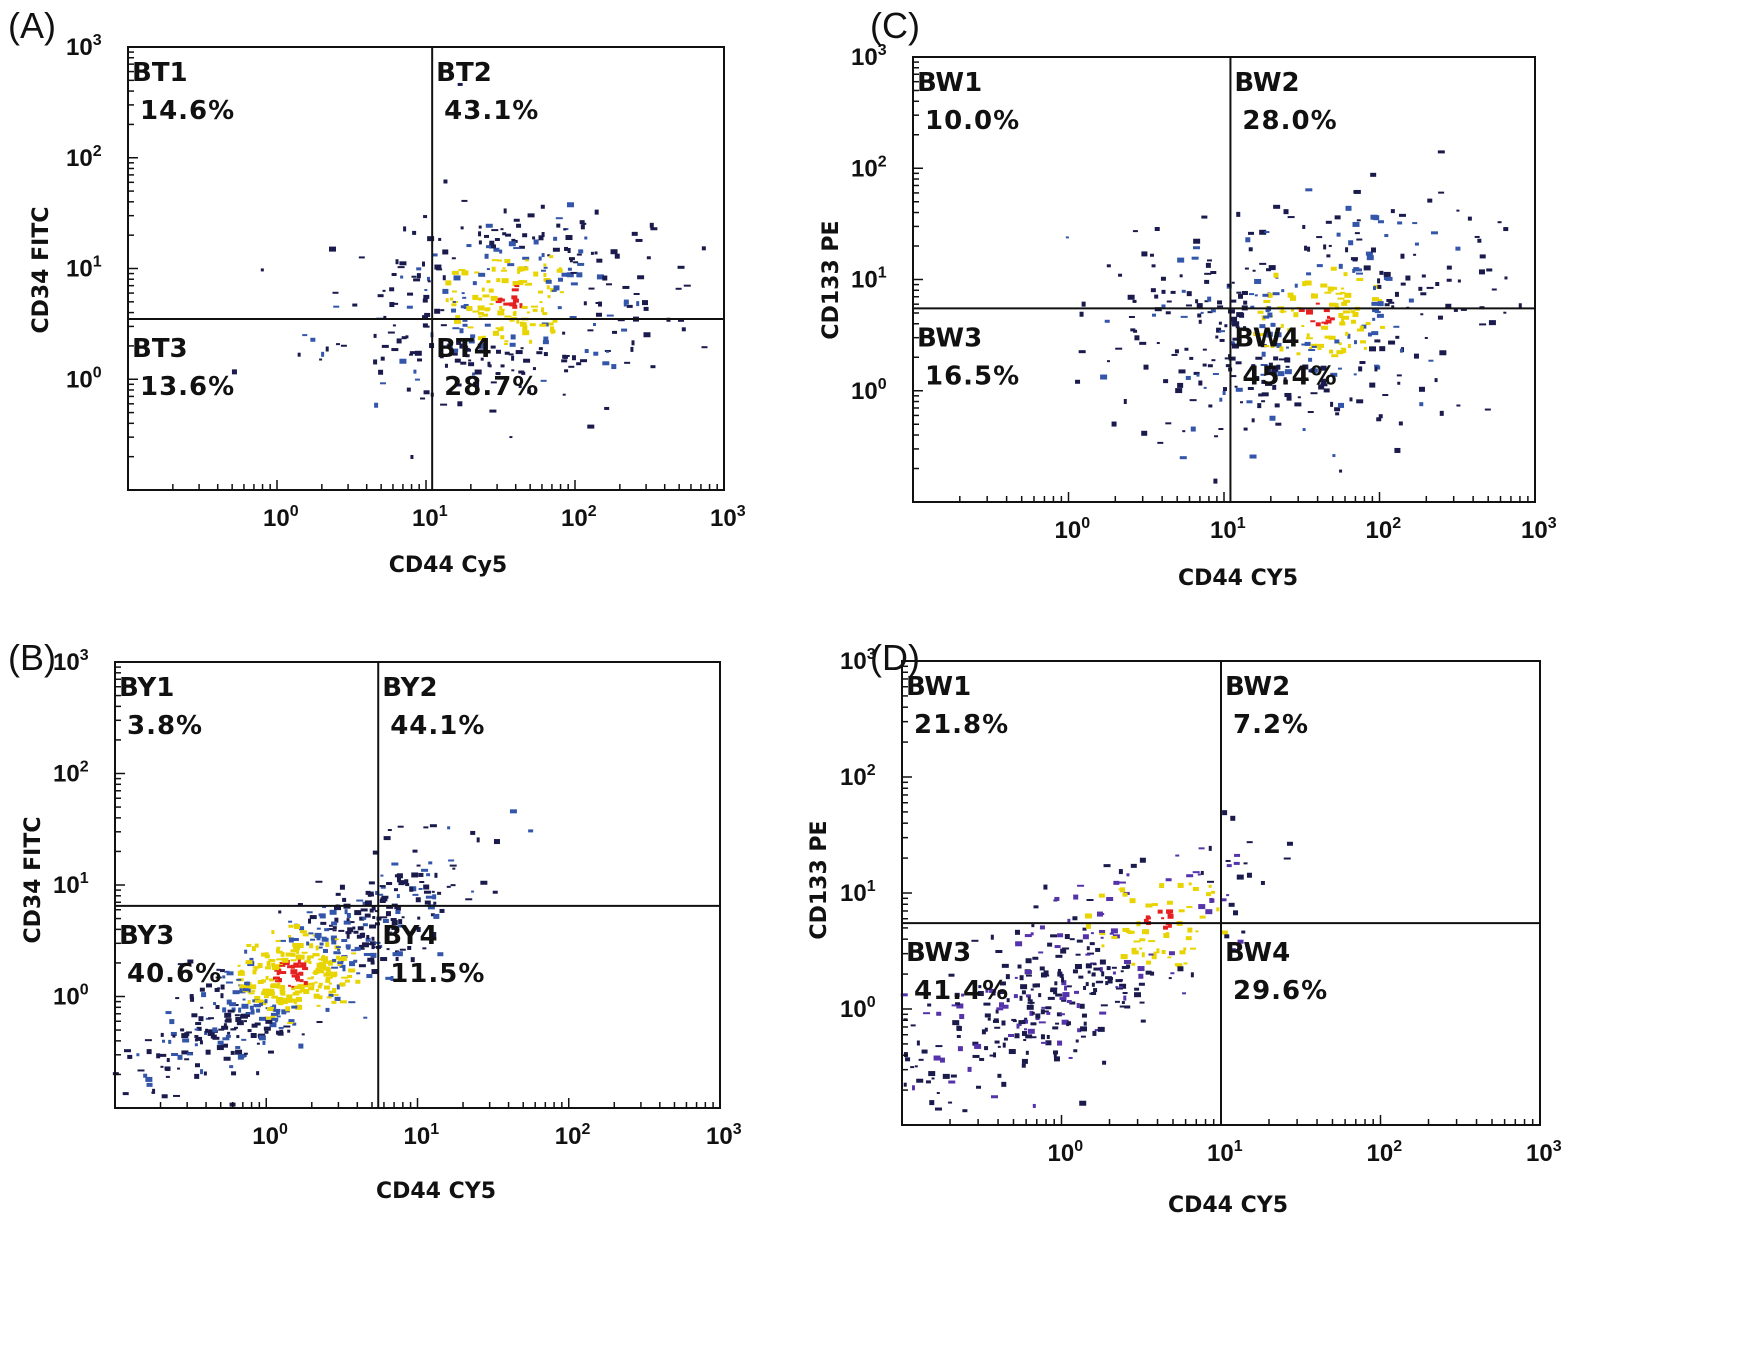 Image resolution: width=1757 pixels, height=1365 pixels. I want to click on panel-label: (A), so click(32, 25).